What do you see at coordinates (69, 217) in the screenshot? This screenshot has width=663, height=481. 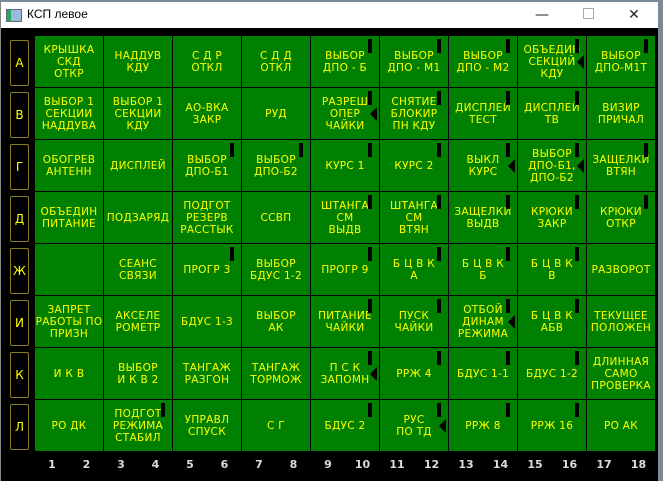 I see `panel-button: ОБЪЕДИН ПИТАНИЕ` at bounding box center [69, 217].